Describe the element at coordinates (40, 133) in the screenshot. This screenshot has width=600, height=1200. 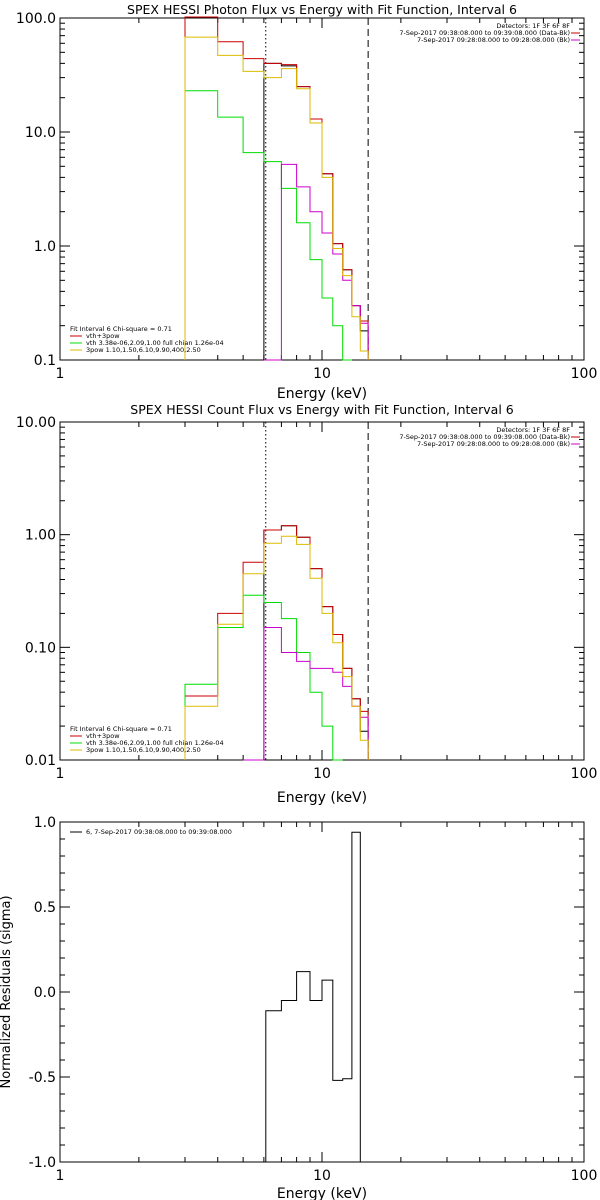
I see `y-tick-label: 10.0` at that location.